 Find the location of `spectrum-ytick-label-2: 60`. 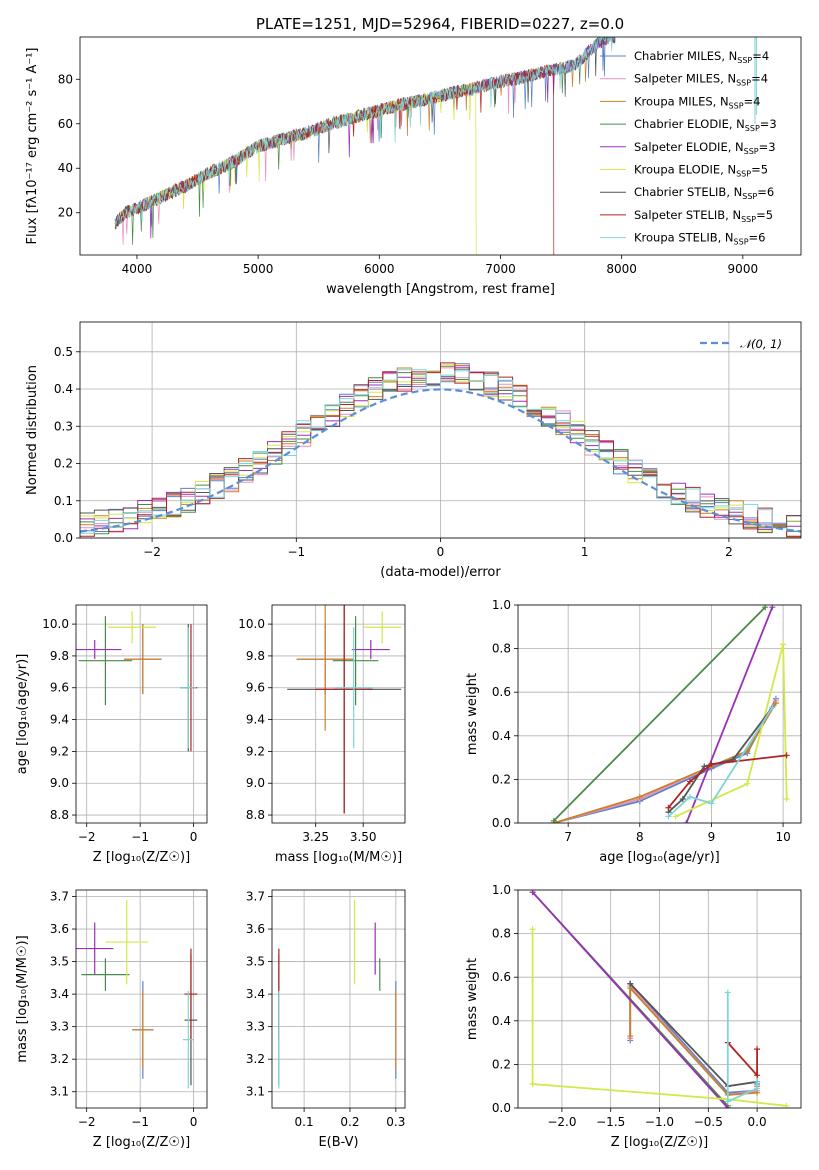

spectrum-ytick-label-2: 60 is located at coordinates (65, 124).